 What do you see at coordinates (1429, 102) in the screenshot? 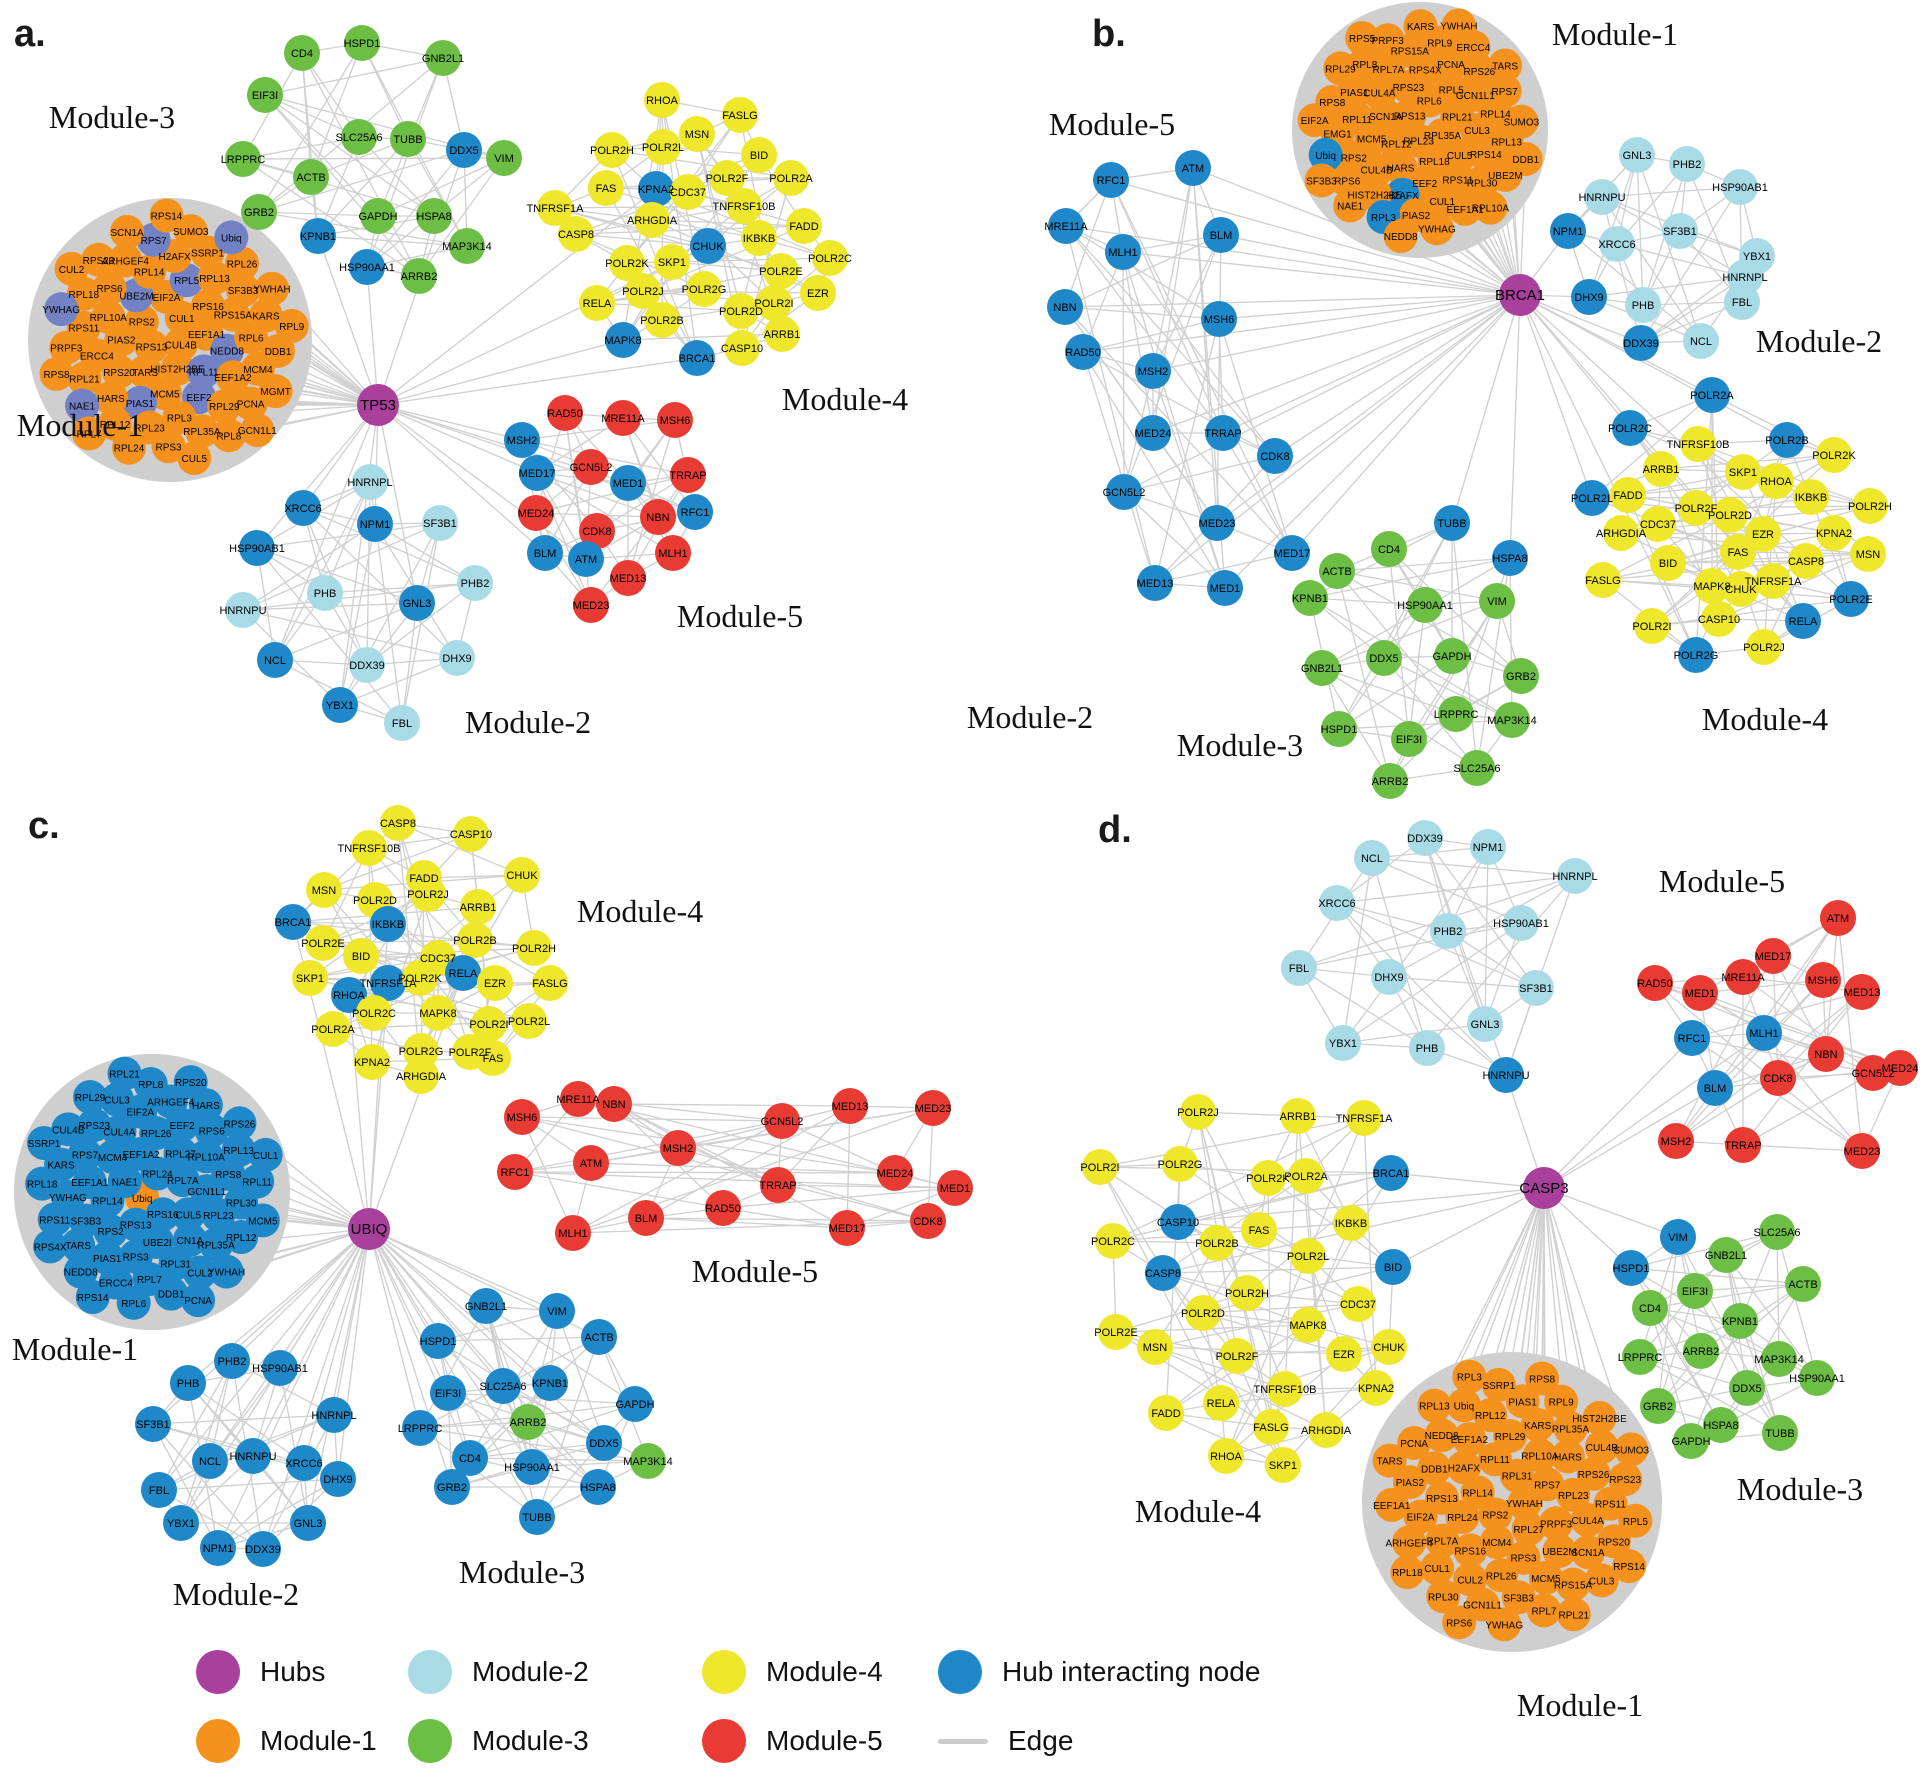
I see `node-label-RPL6: RPL6` at bounding box center [1429, 102].